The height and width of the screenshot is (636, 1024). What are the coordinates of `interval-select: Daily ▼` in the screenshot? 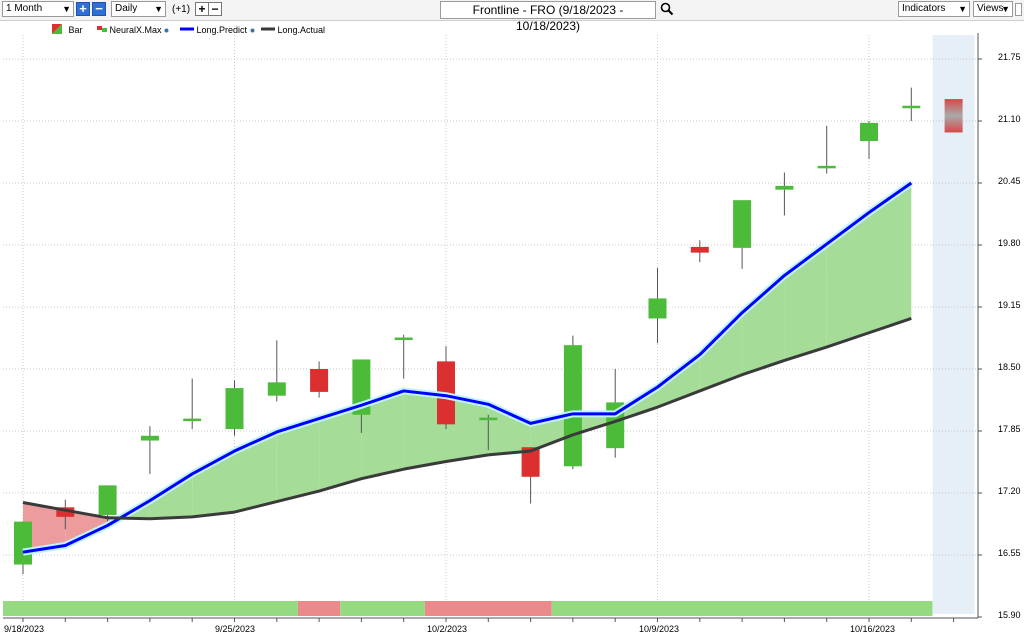 It's located at (138, 9).